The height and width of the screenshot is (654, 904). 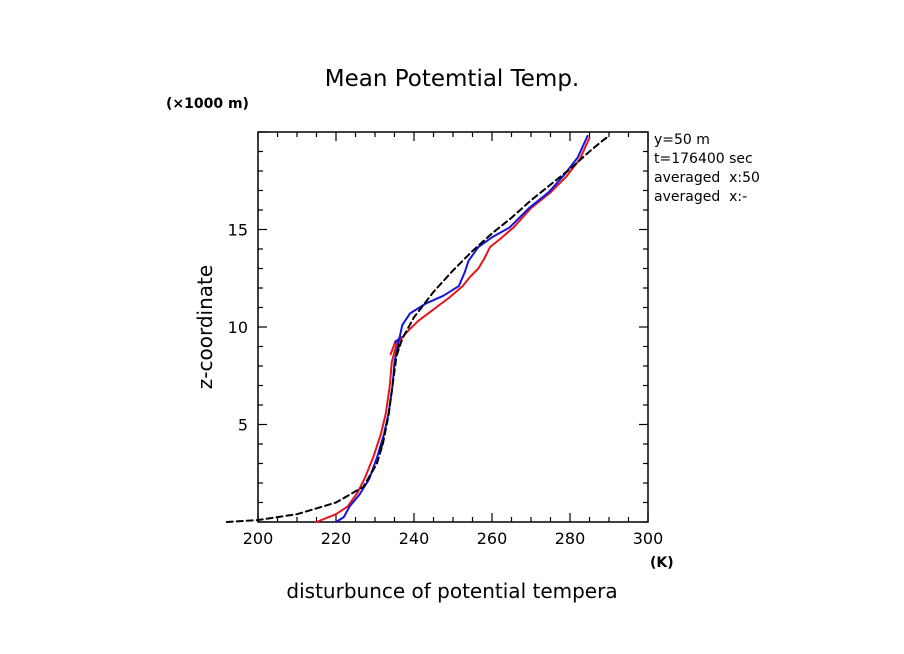 I want to click on x-tick-label: 260, so click(x=492, y=538).